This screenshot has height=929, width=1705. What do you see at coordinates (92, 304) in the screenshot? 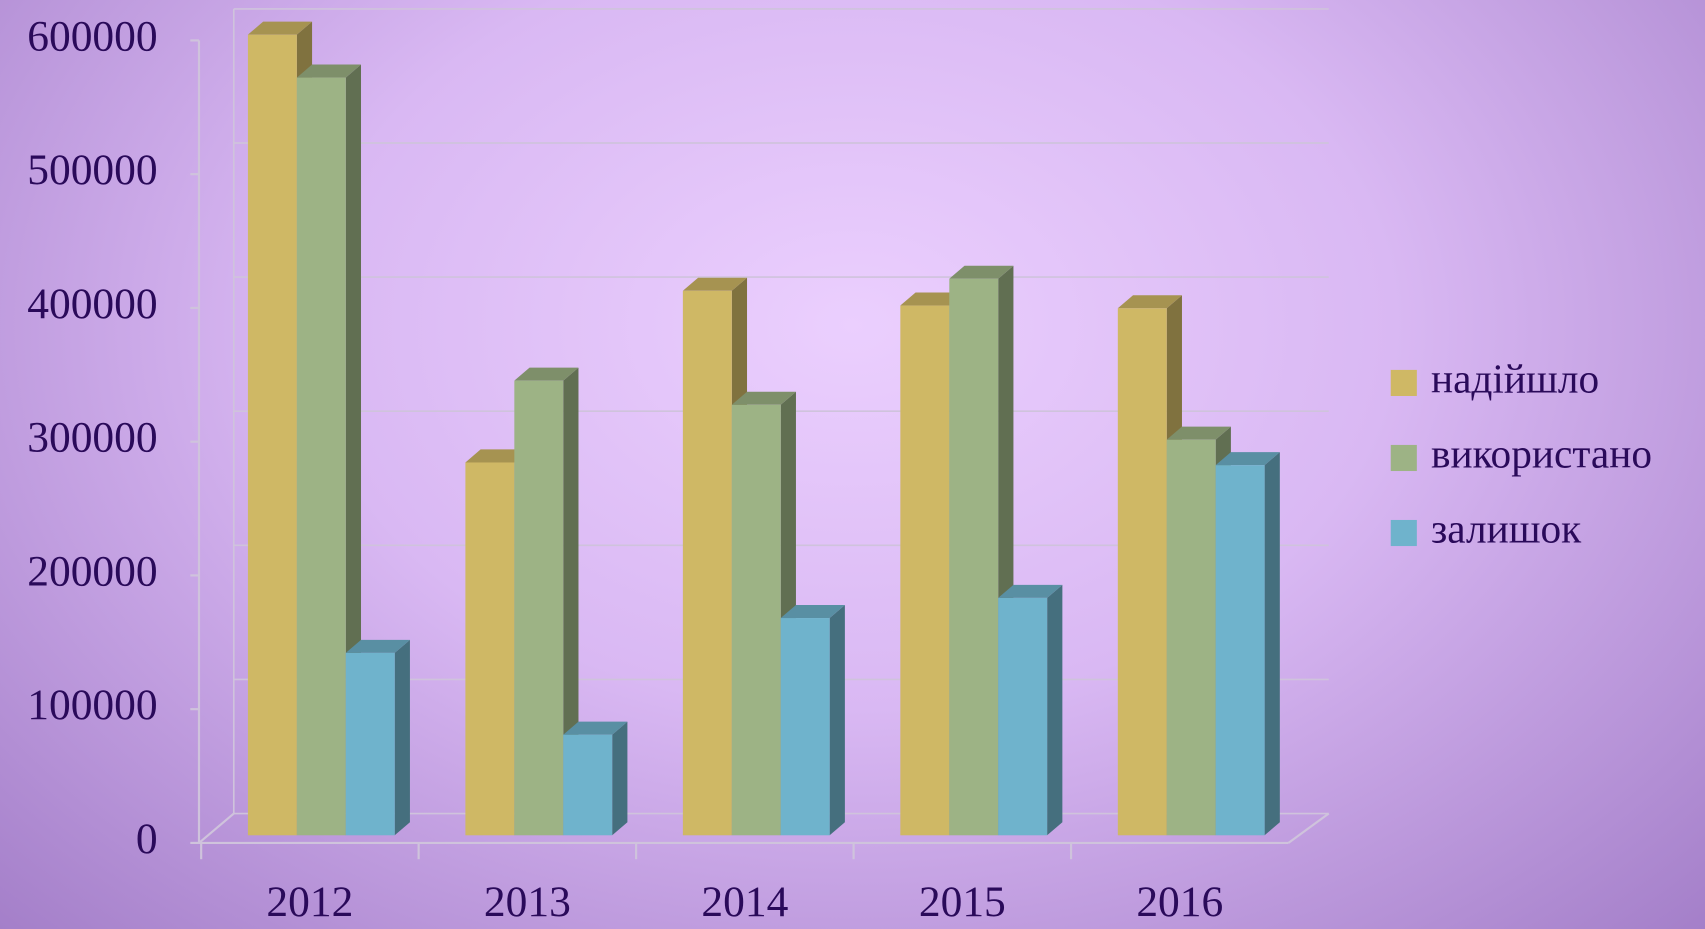
I see `y-tick-label: 400000` at bounding box center [92, 304].